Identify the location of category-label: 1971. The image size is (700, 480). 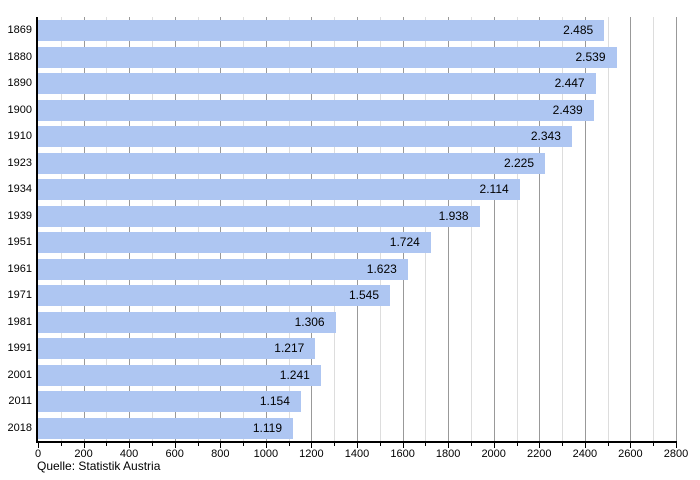
(19, 295).